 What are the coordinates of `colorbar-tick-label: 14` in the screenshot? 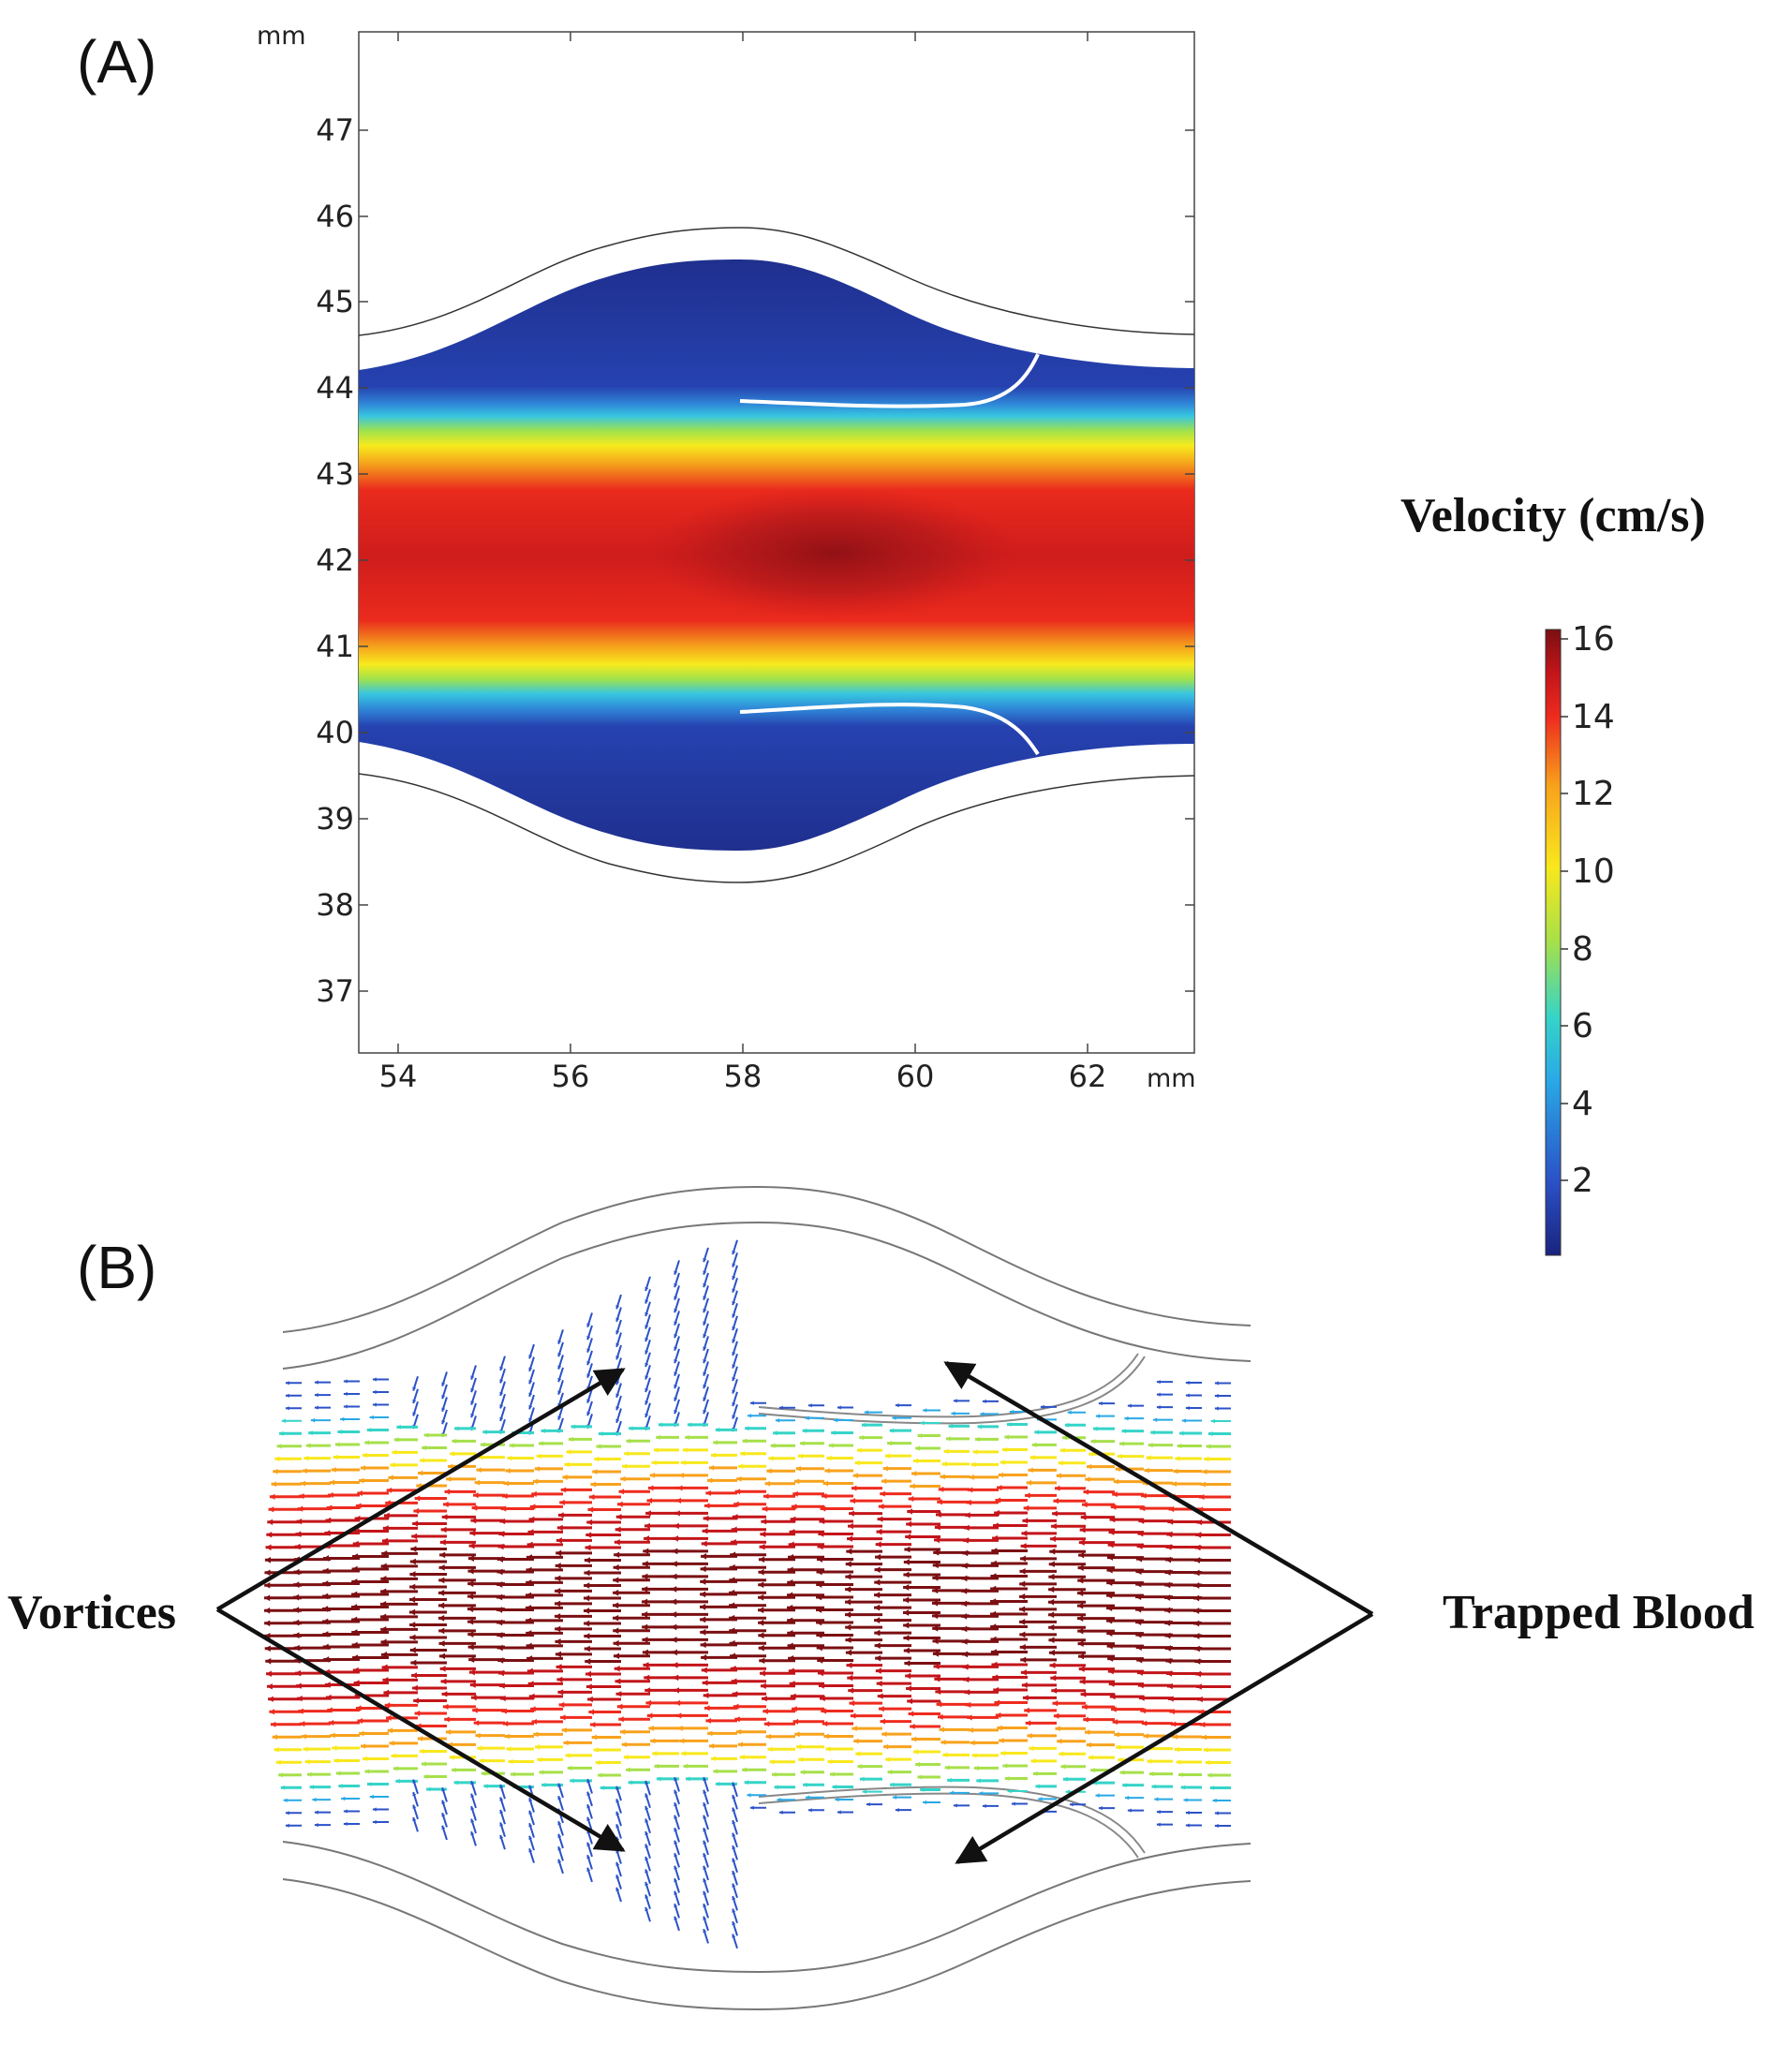 It's located at (1593, 717).